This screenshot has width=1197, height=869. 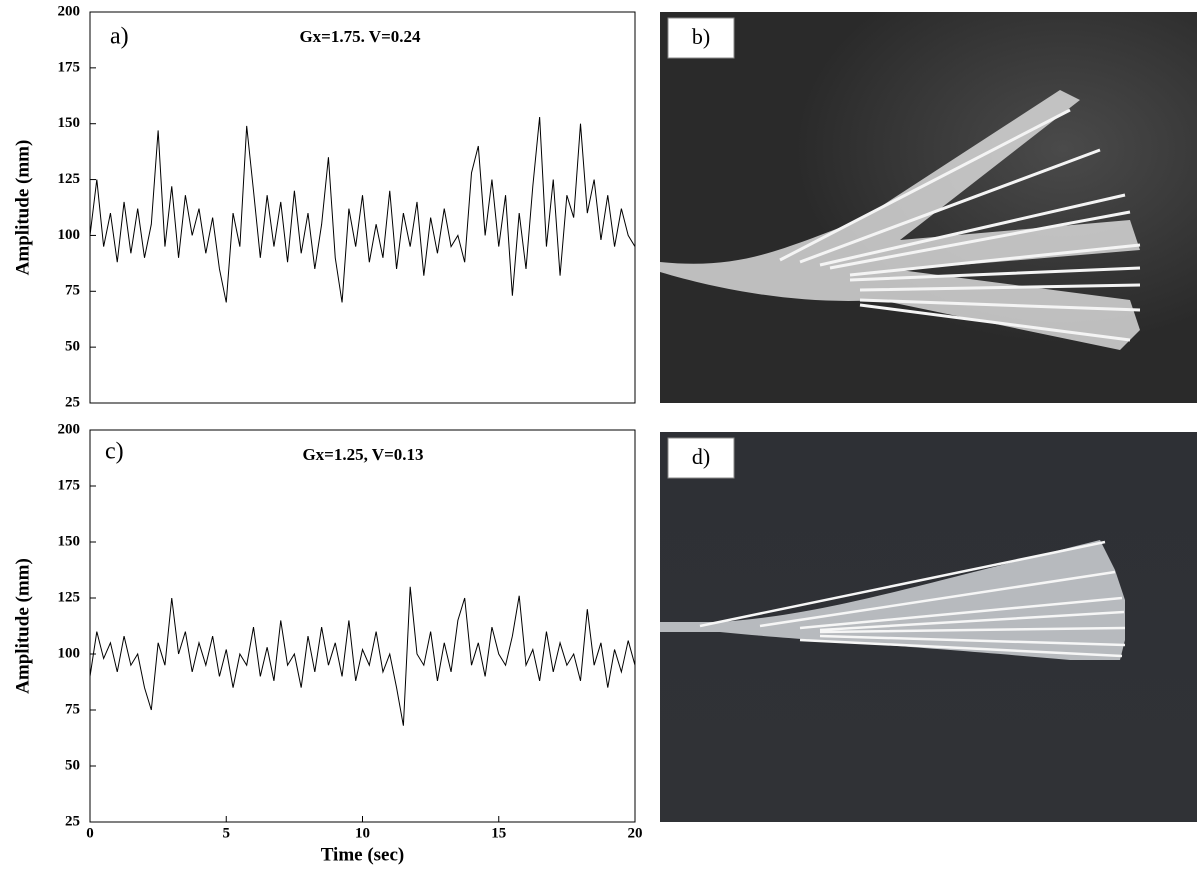 I want to click on panel-label: d), so click(x=701, y=456).